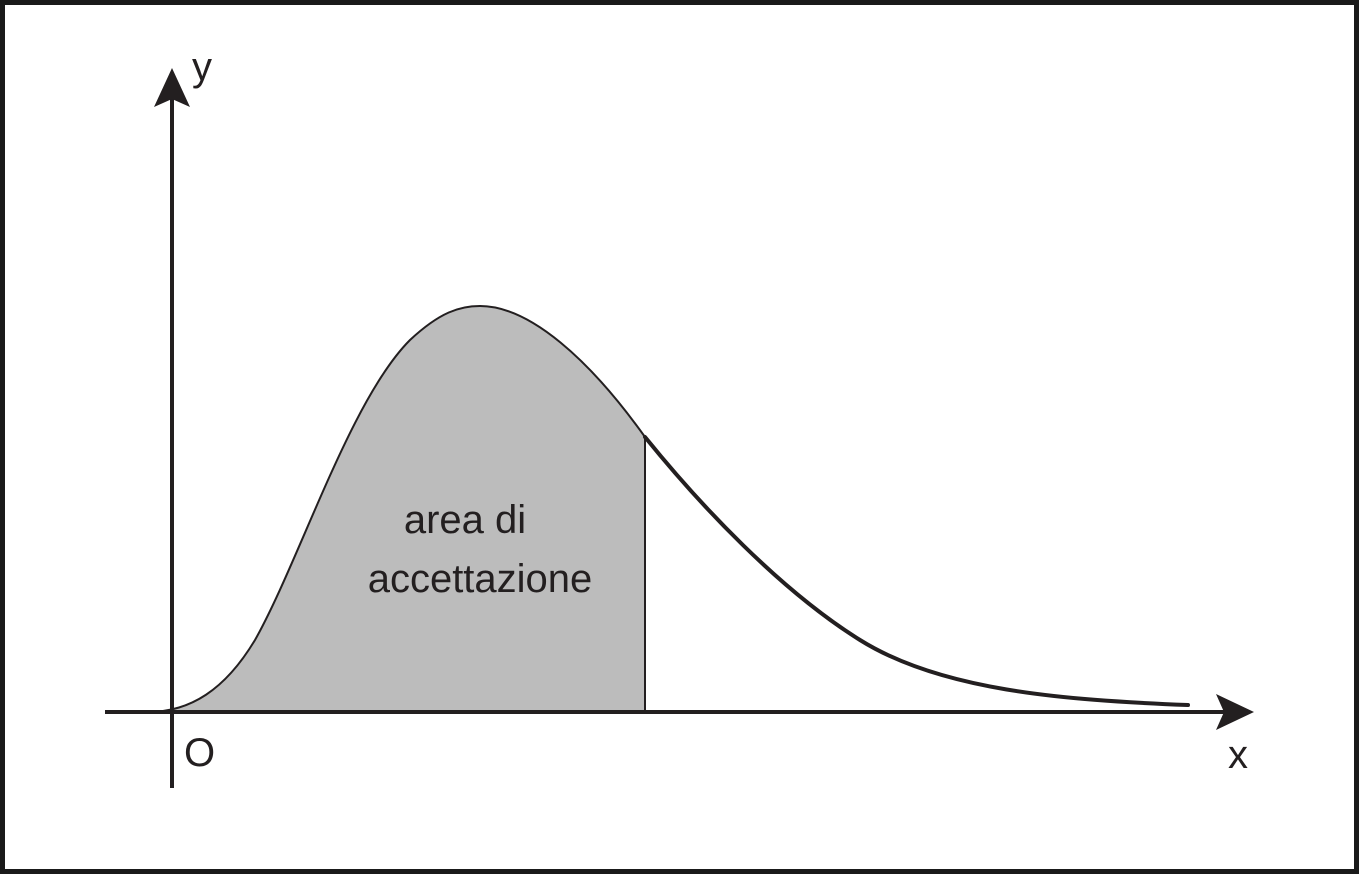 The height and width of the screenshot is (874, 1359). What do you see at coordinates (465, 520) in the screenshot?
I see `region-label-line1: area di` at bounding box center [465, 520].